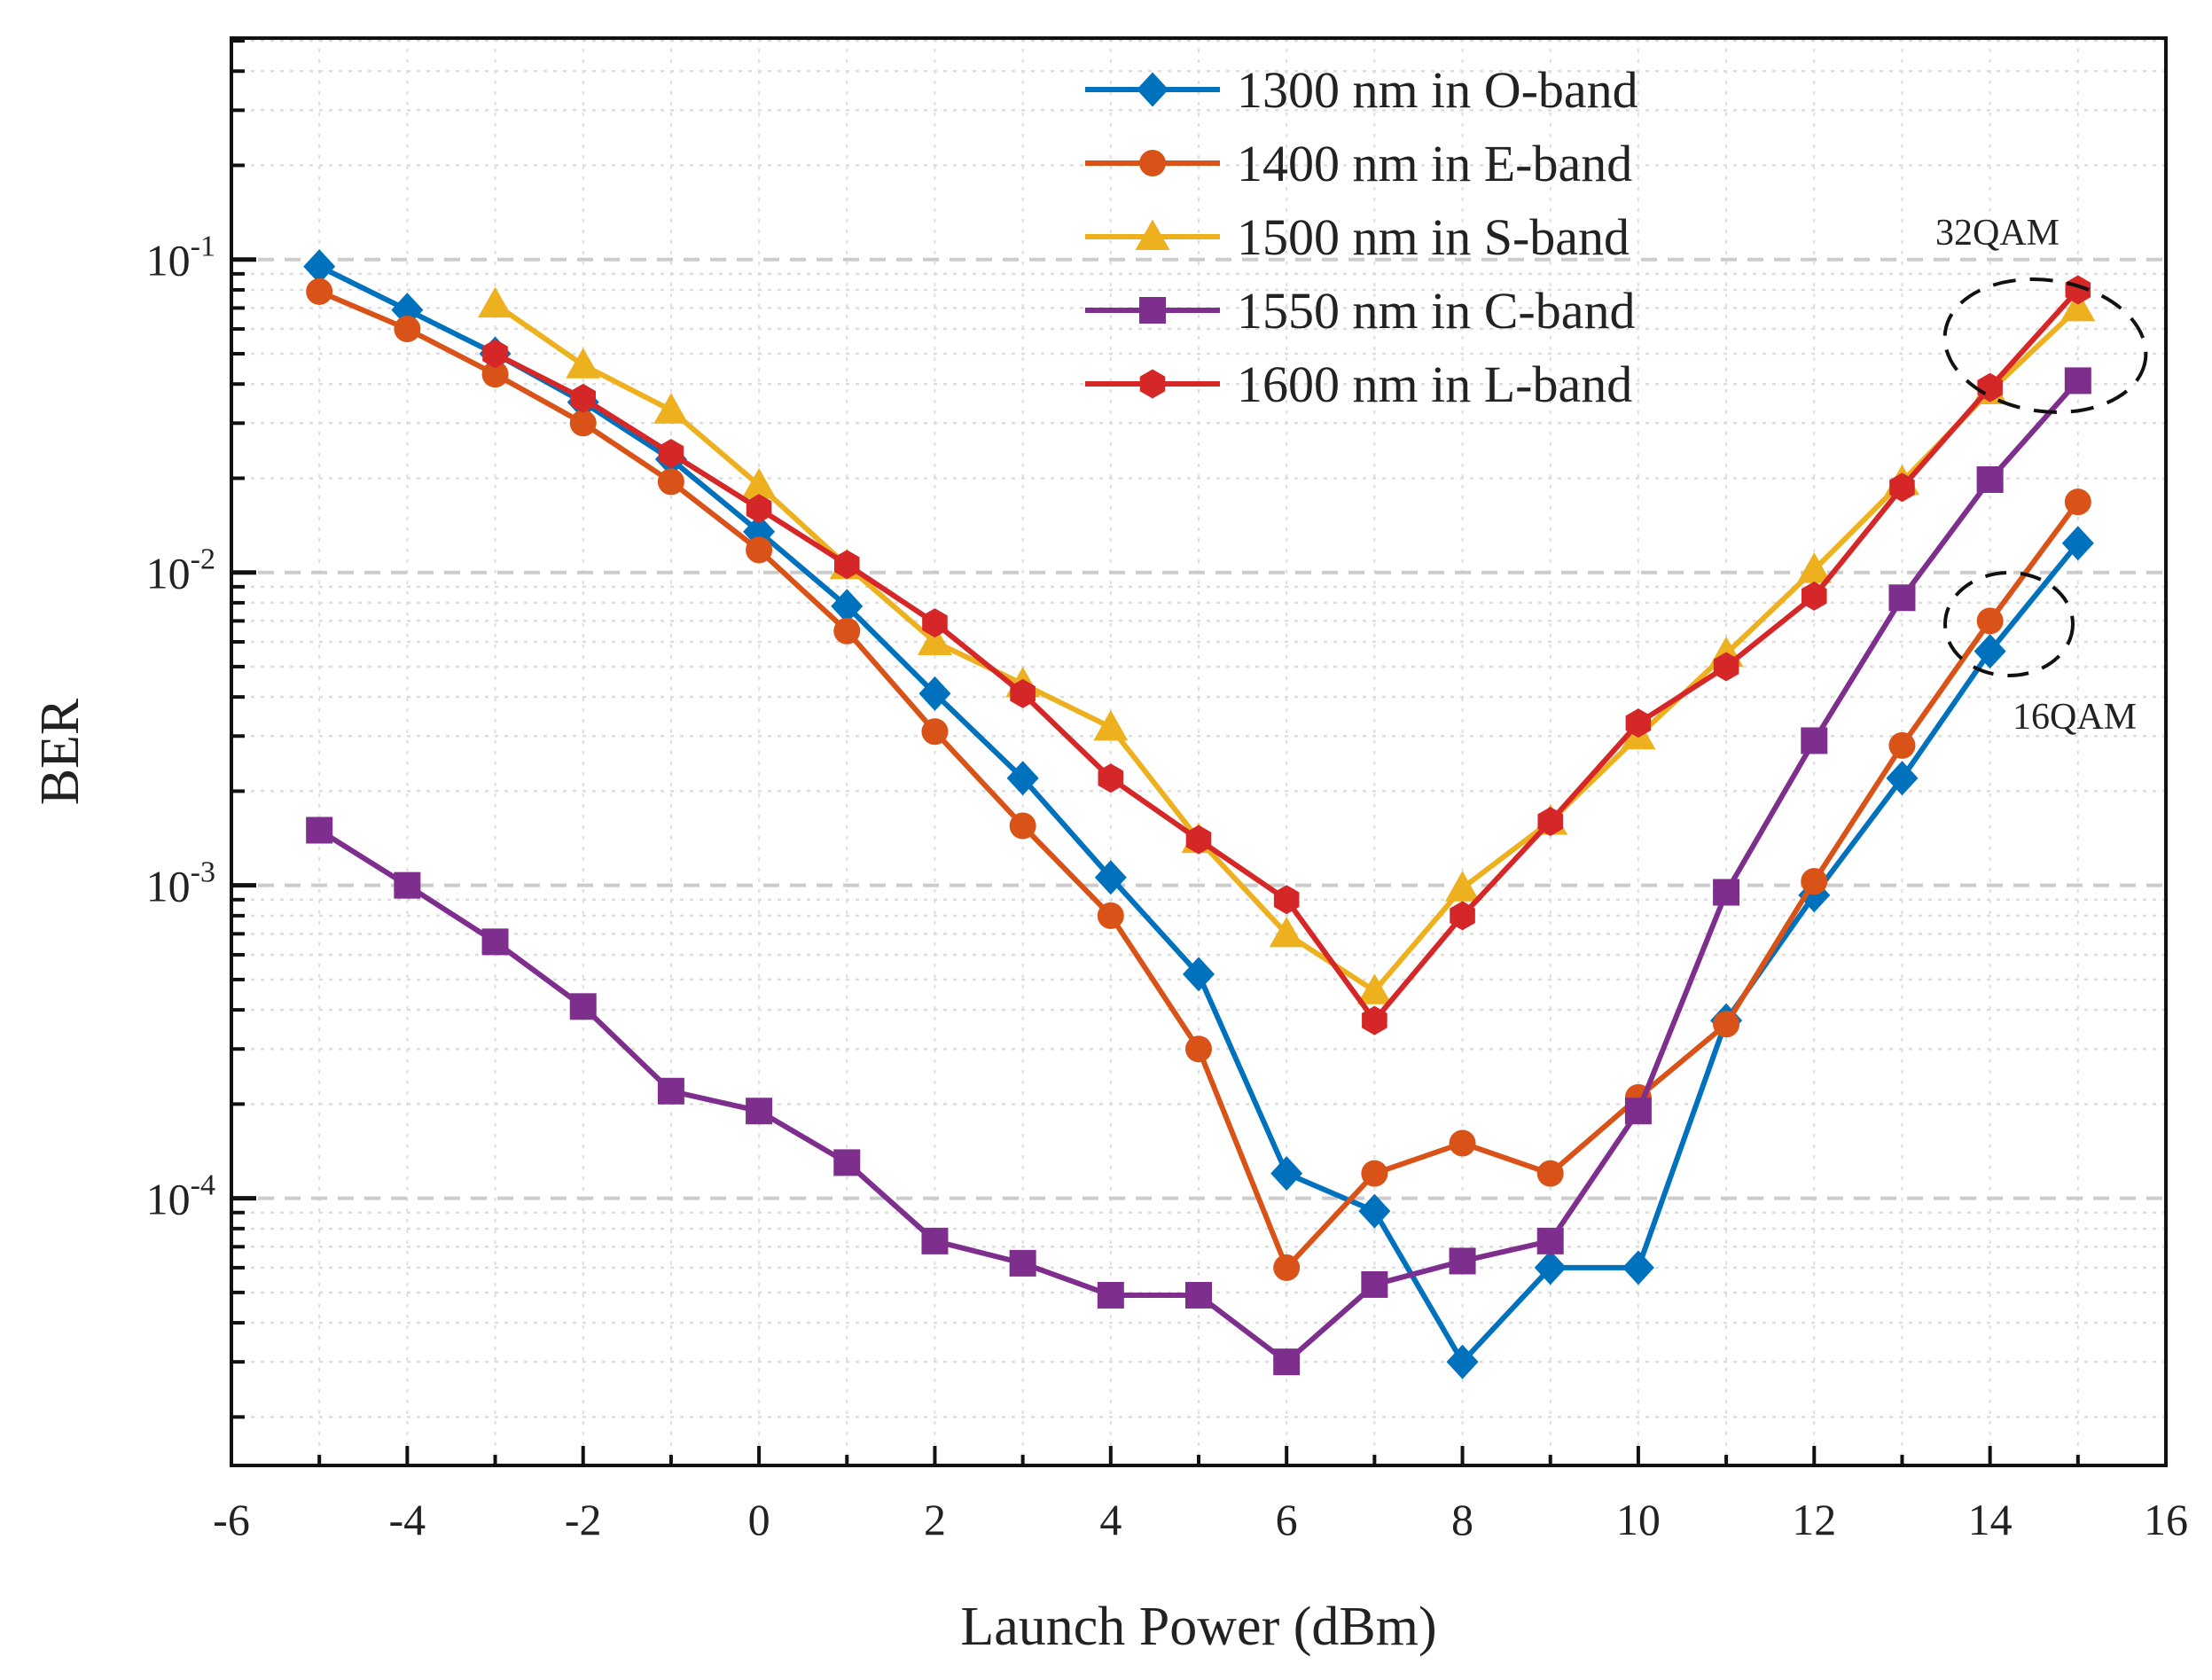 The image size is (2212, 1680). What do you see at coordinates (1814, 1519) in the screenshot?
I see `x-tick-label: 12` at bounding box center [1814, 1519].